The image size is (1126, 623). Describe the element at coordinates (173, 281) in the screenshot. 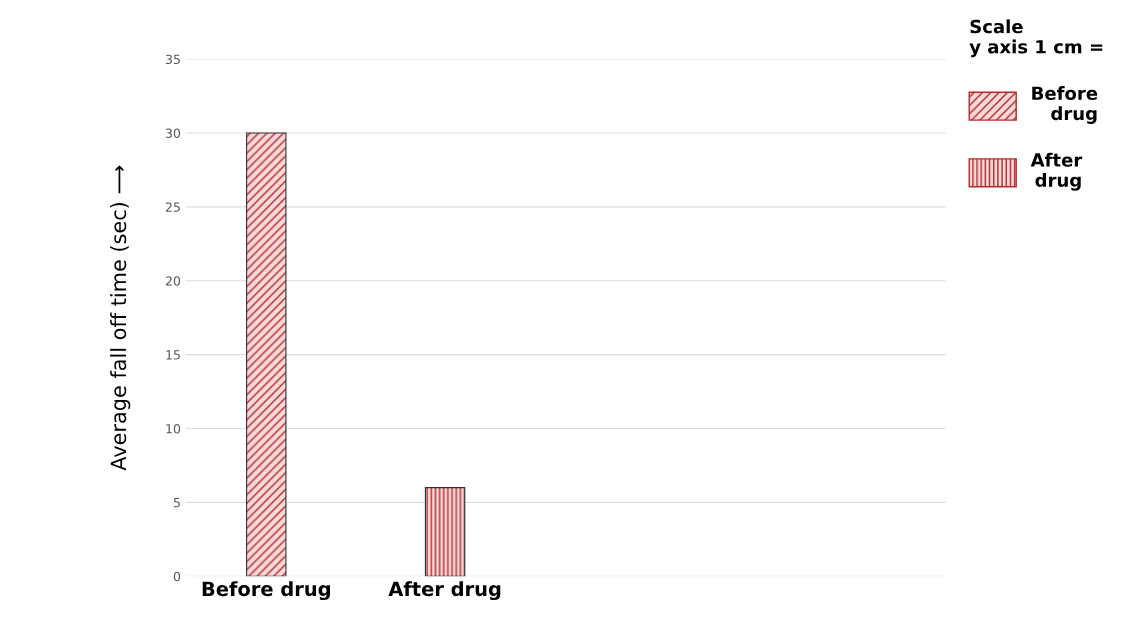

I see `y-tick-label: 20` at that location.